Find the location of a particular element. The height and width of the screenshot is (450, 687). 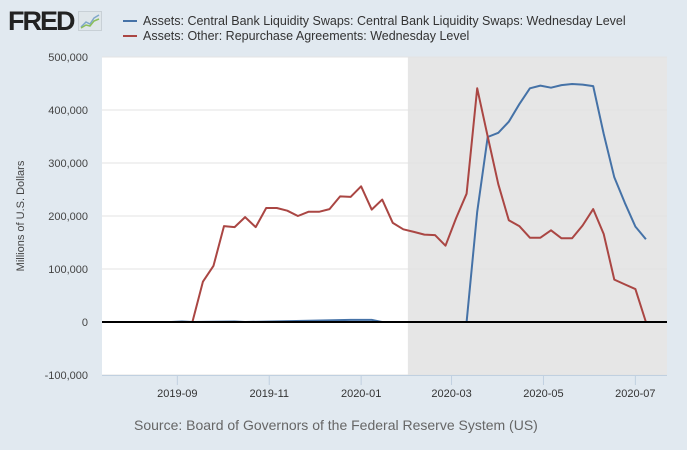

logo-text: FRED is located at coordinates (41, 21).